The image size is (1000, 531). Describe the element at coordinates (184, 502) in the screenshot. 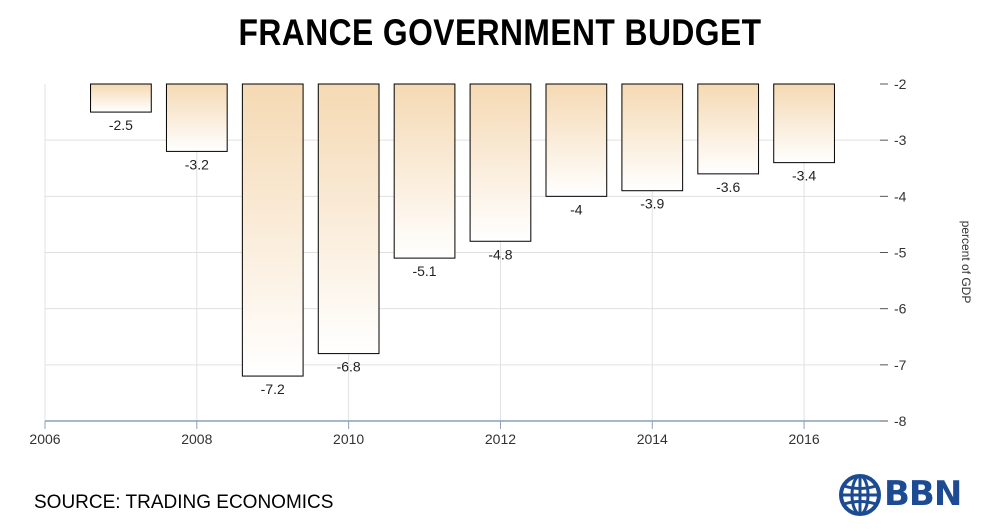

I see `source-caption: SOURCE: TRADING ECONOMICS` at that location.